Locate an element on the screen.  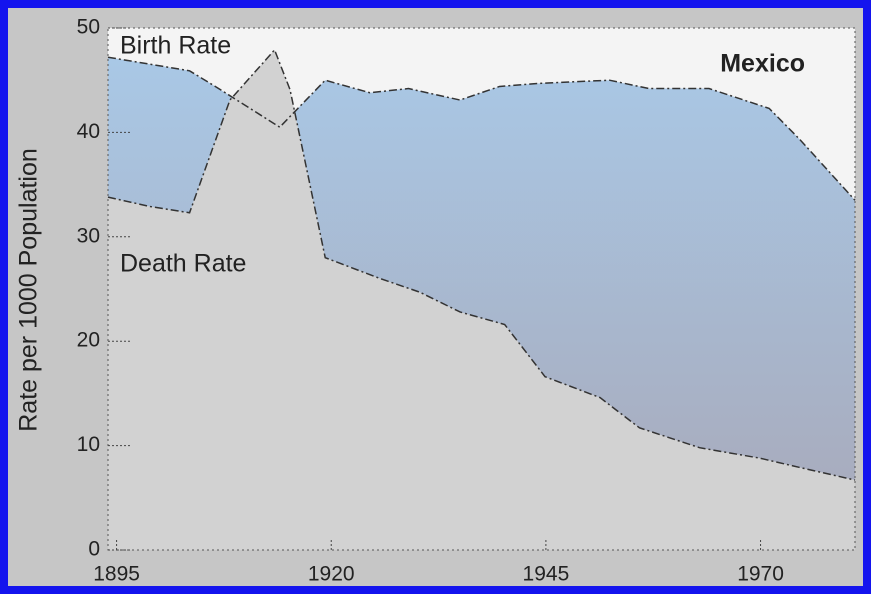
chart-title: Mexico is located at coordinates (762, 64).